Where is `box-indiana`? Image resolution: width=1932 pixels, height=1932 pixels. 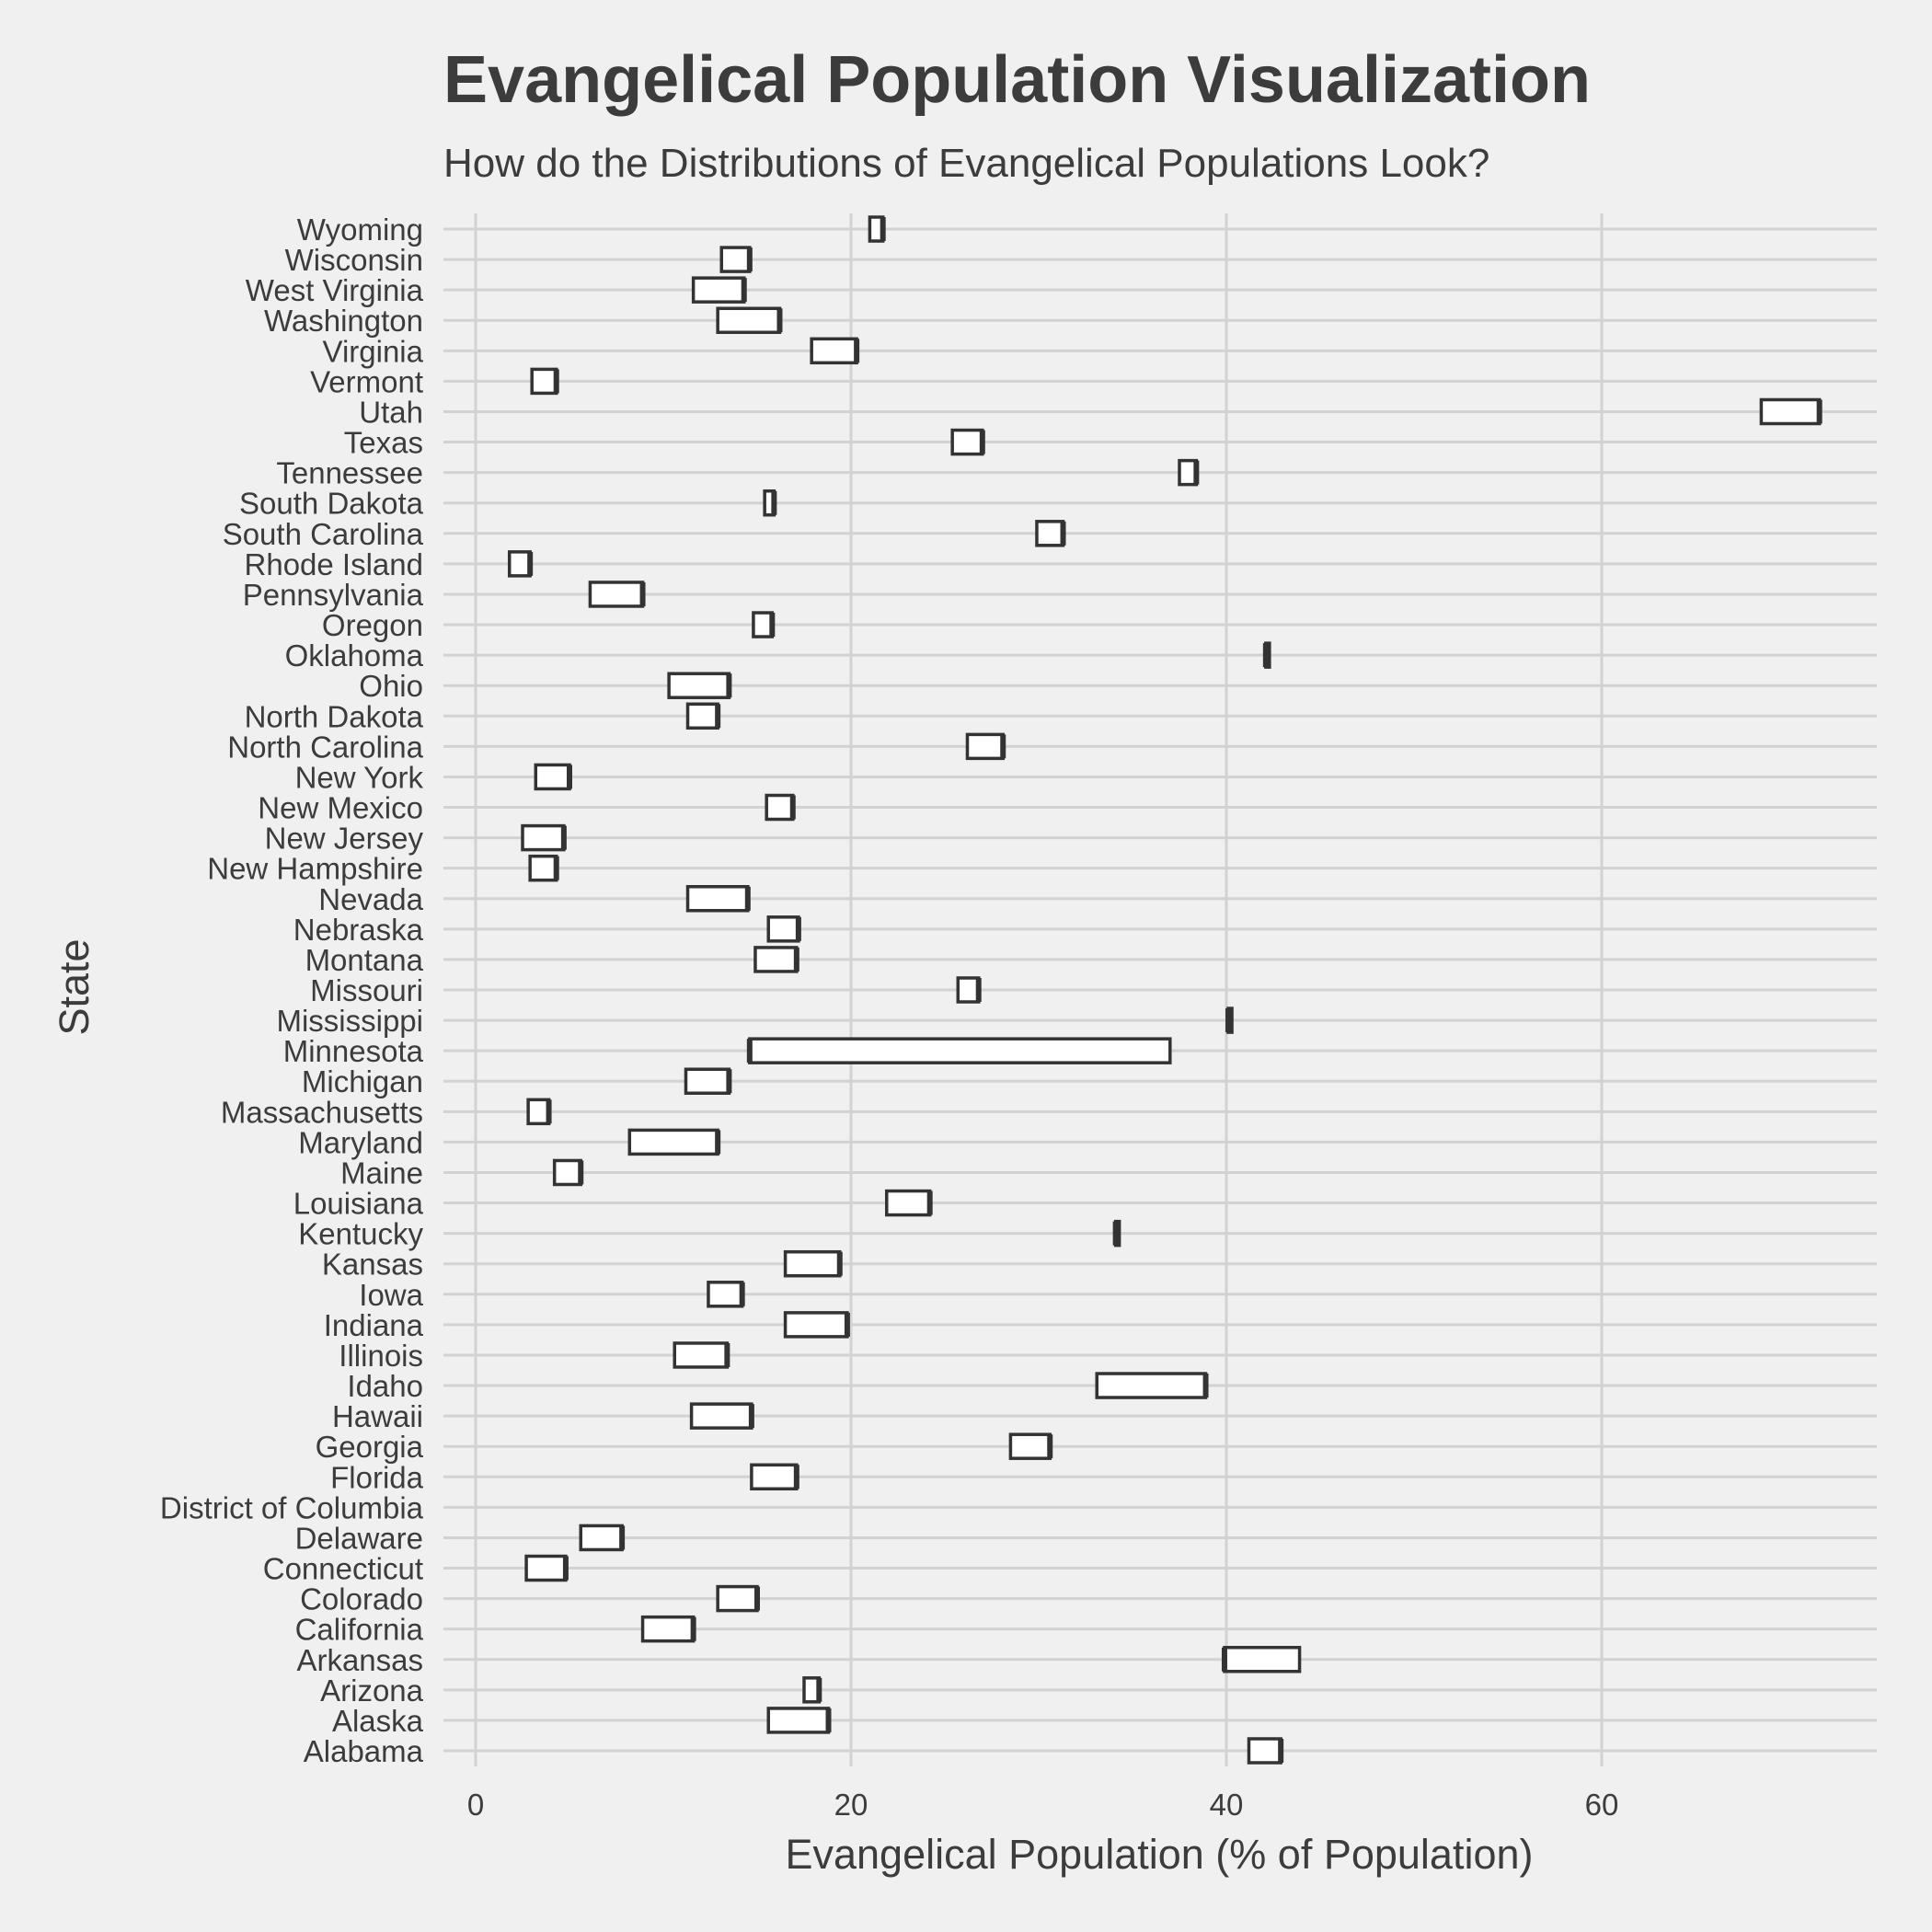 box-indiana is located at coordinates (816, 1325).